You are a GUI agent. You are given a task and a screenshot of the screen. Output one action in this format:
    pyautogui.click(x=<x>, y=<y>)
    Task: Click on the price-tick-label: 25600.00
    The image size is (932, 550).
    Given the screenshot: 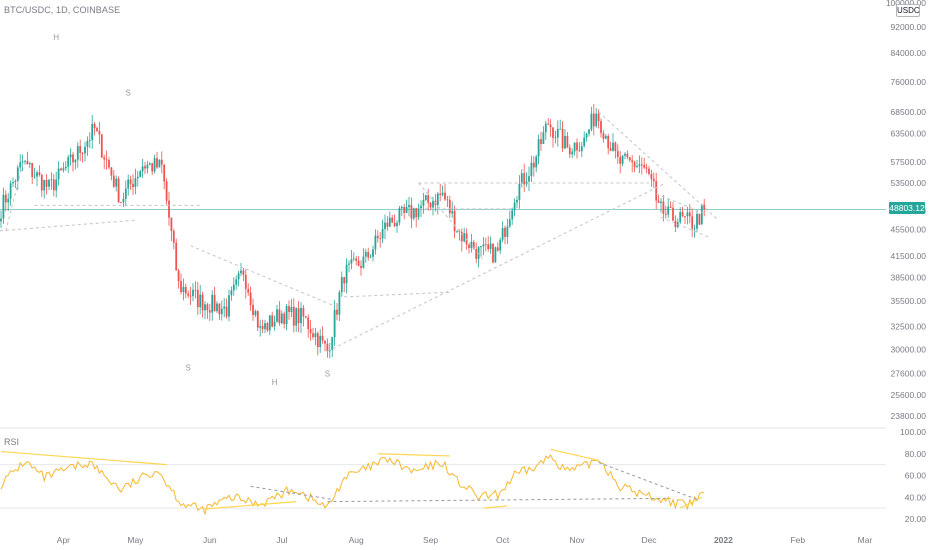 What is the action you would take?
    pyautogui.click(x=909, y=395)
    